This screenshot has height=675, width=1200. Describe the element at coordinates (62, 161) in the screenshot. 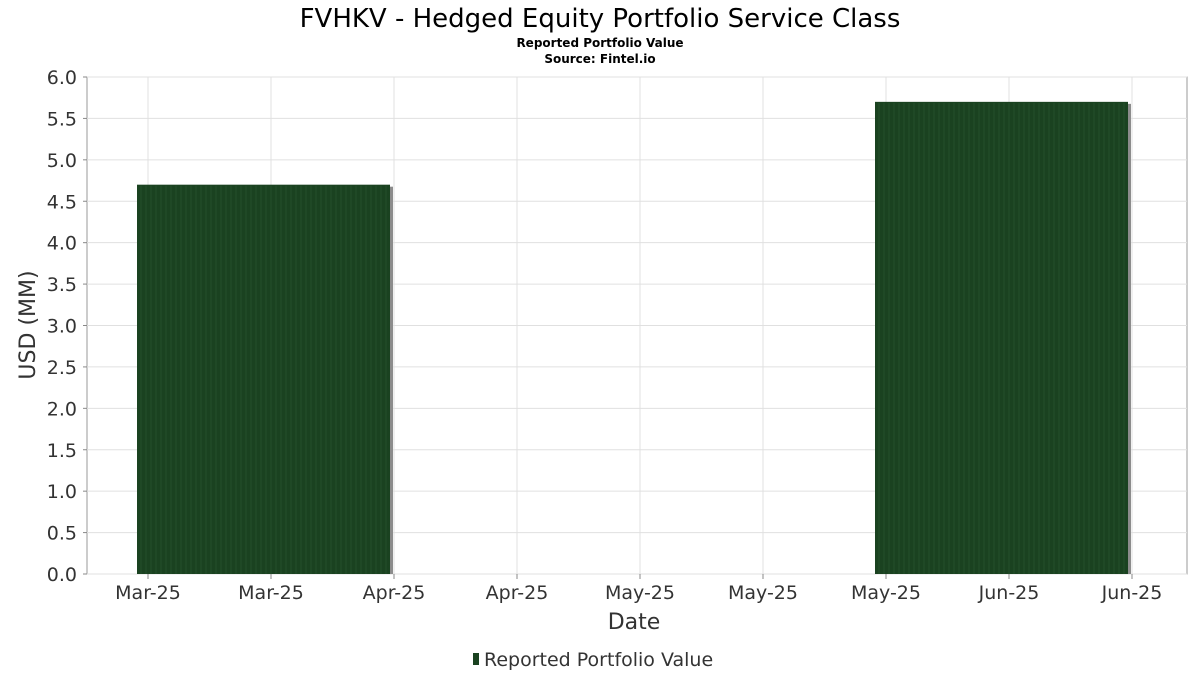

I see `y-tick-label: 5.0` at that location.